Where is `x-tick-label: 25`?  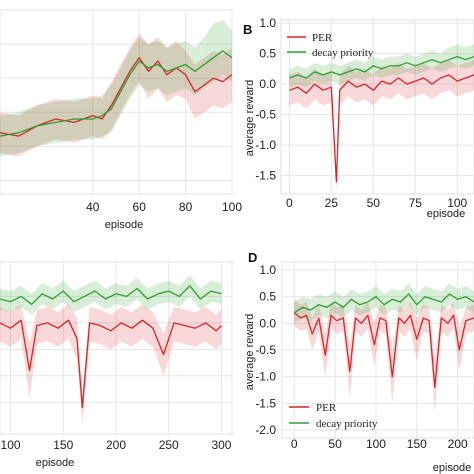 x-tick-label: 25 is located at coordinates (332, 203).